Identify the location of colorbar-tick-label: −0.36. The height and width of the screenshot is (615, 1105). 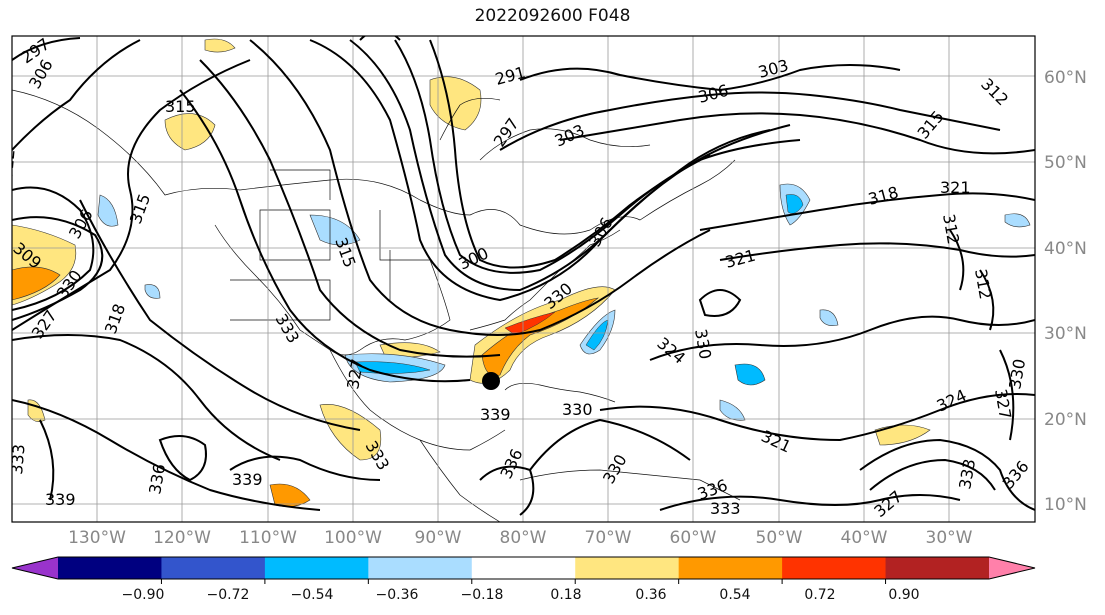
(397, 595).